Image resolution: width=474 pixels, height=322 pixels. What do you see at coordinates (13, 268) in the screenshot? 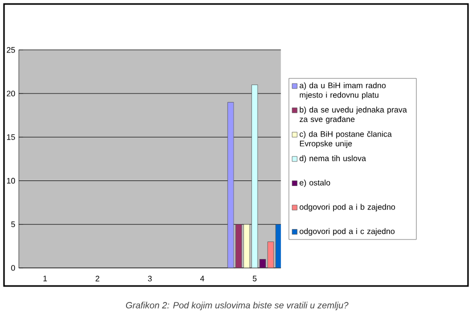
I see `y-tick-label: 0` at bounding box center [13, 268].